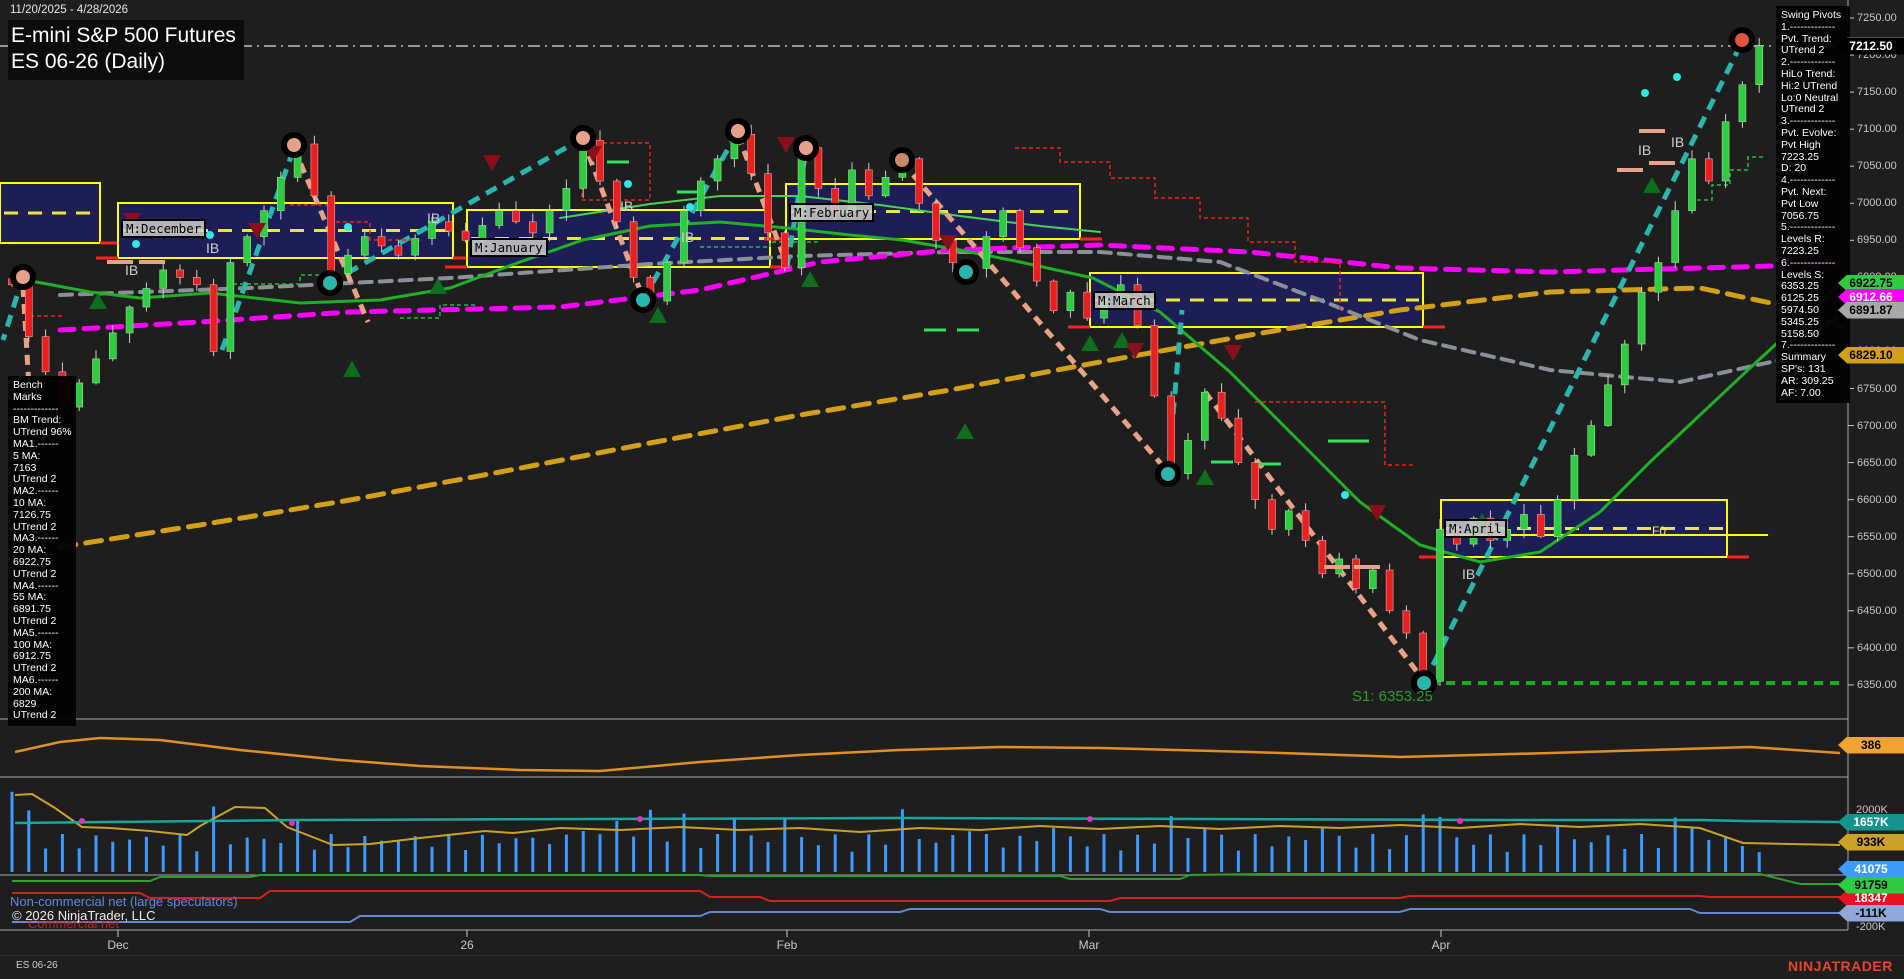  I want to click on time-axis-label: 26, so click(467, 945).